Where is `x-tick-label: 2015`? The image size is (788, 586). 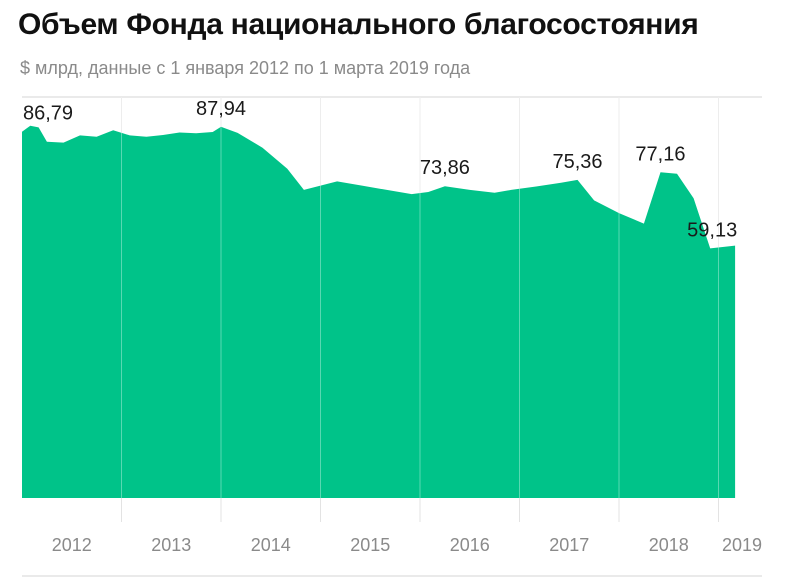 x-tick-label: 2015 is located at coordinates (370, 545).